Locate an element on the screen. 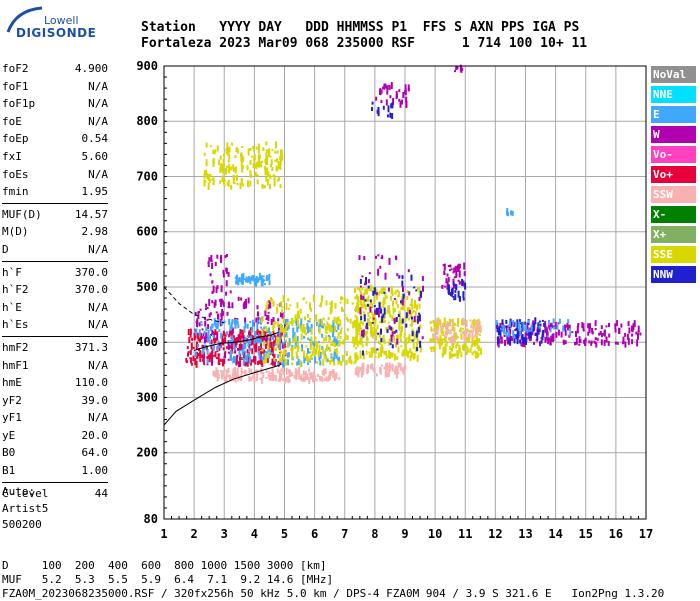  legend-entry: NNE is located at coordinates (673, 94).